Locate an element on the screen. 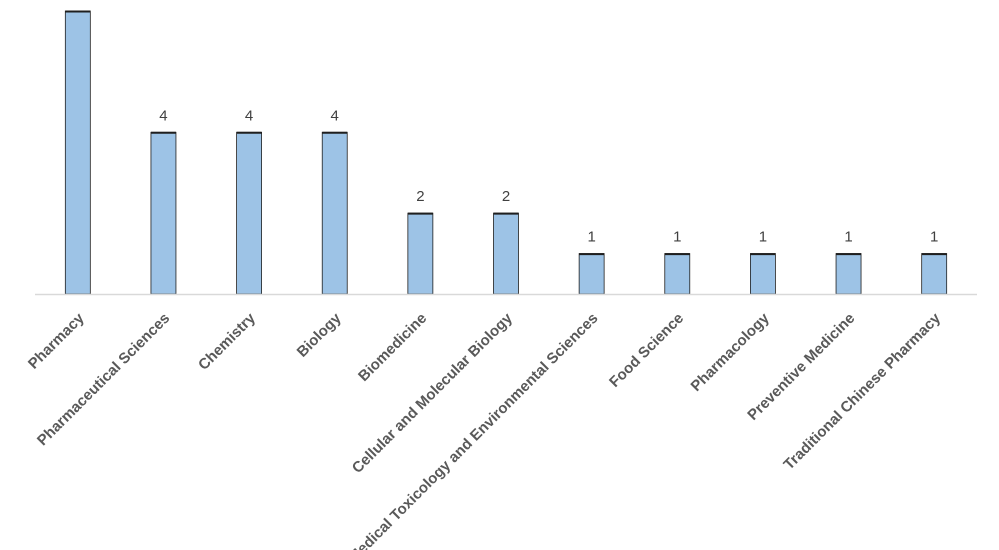  tick-label: Biology is located at coordinates (319, 334).